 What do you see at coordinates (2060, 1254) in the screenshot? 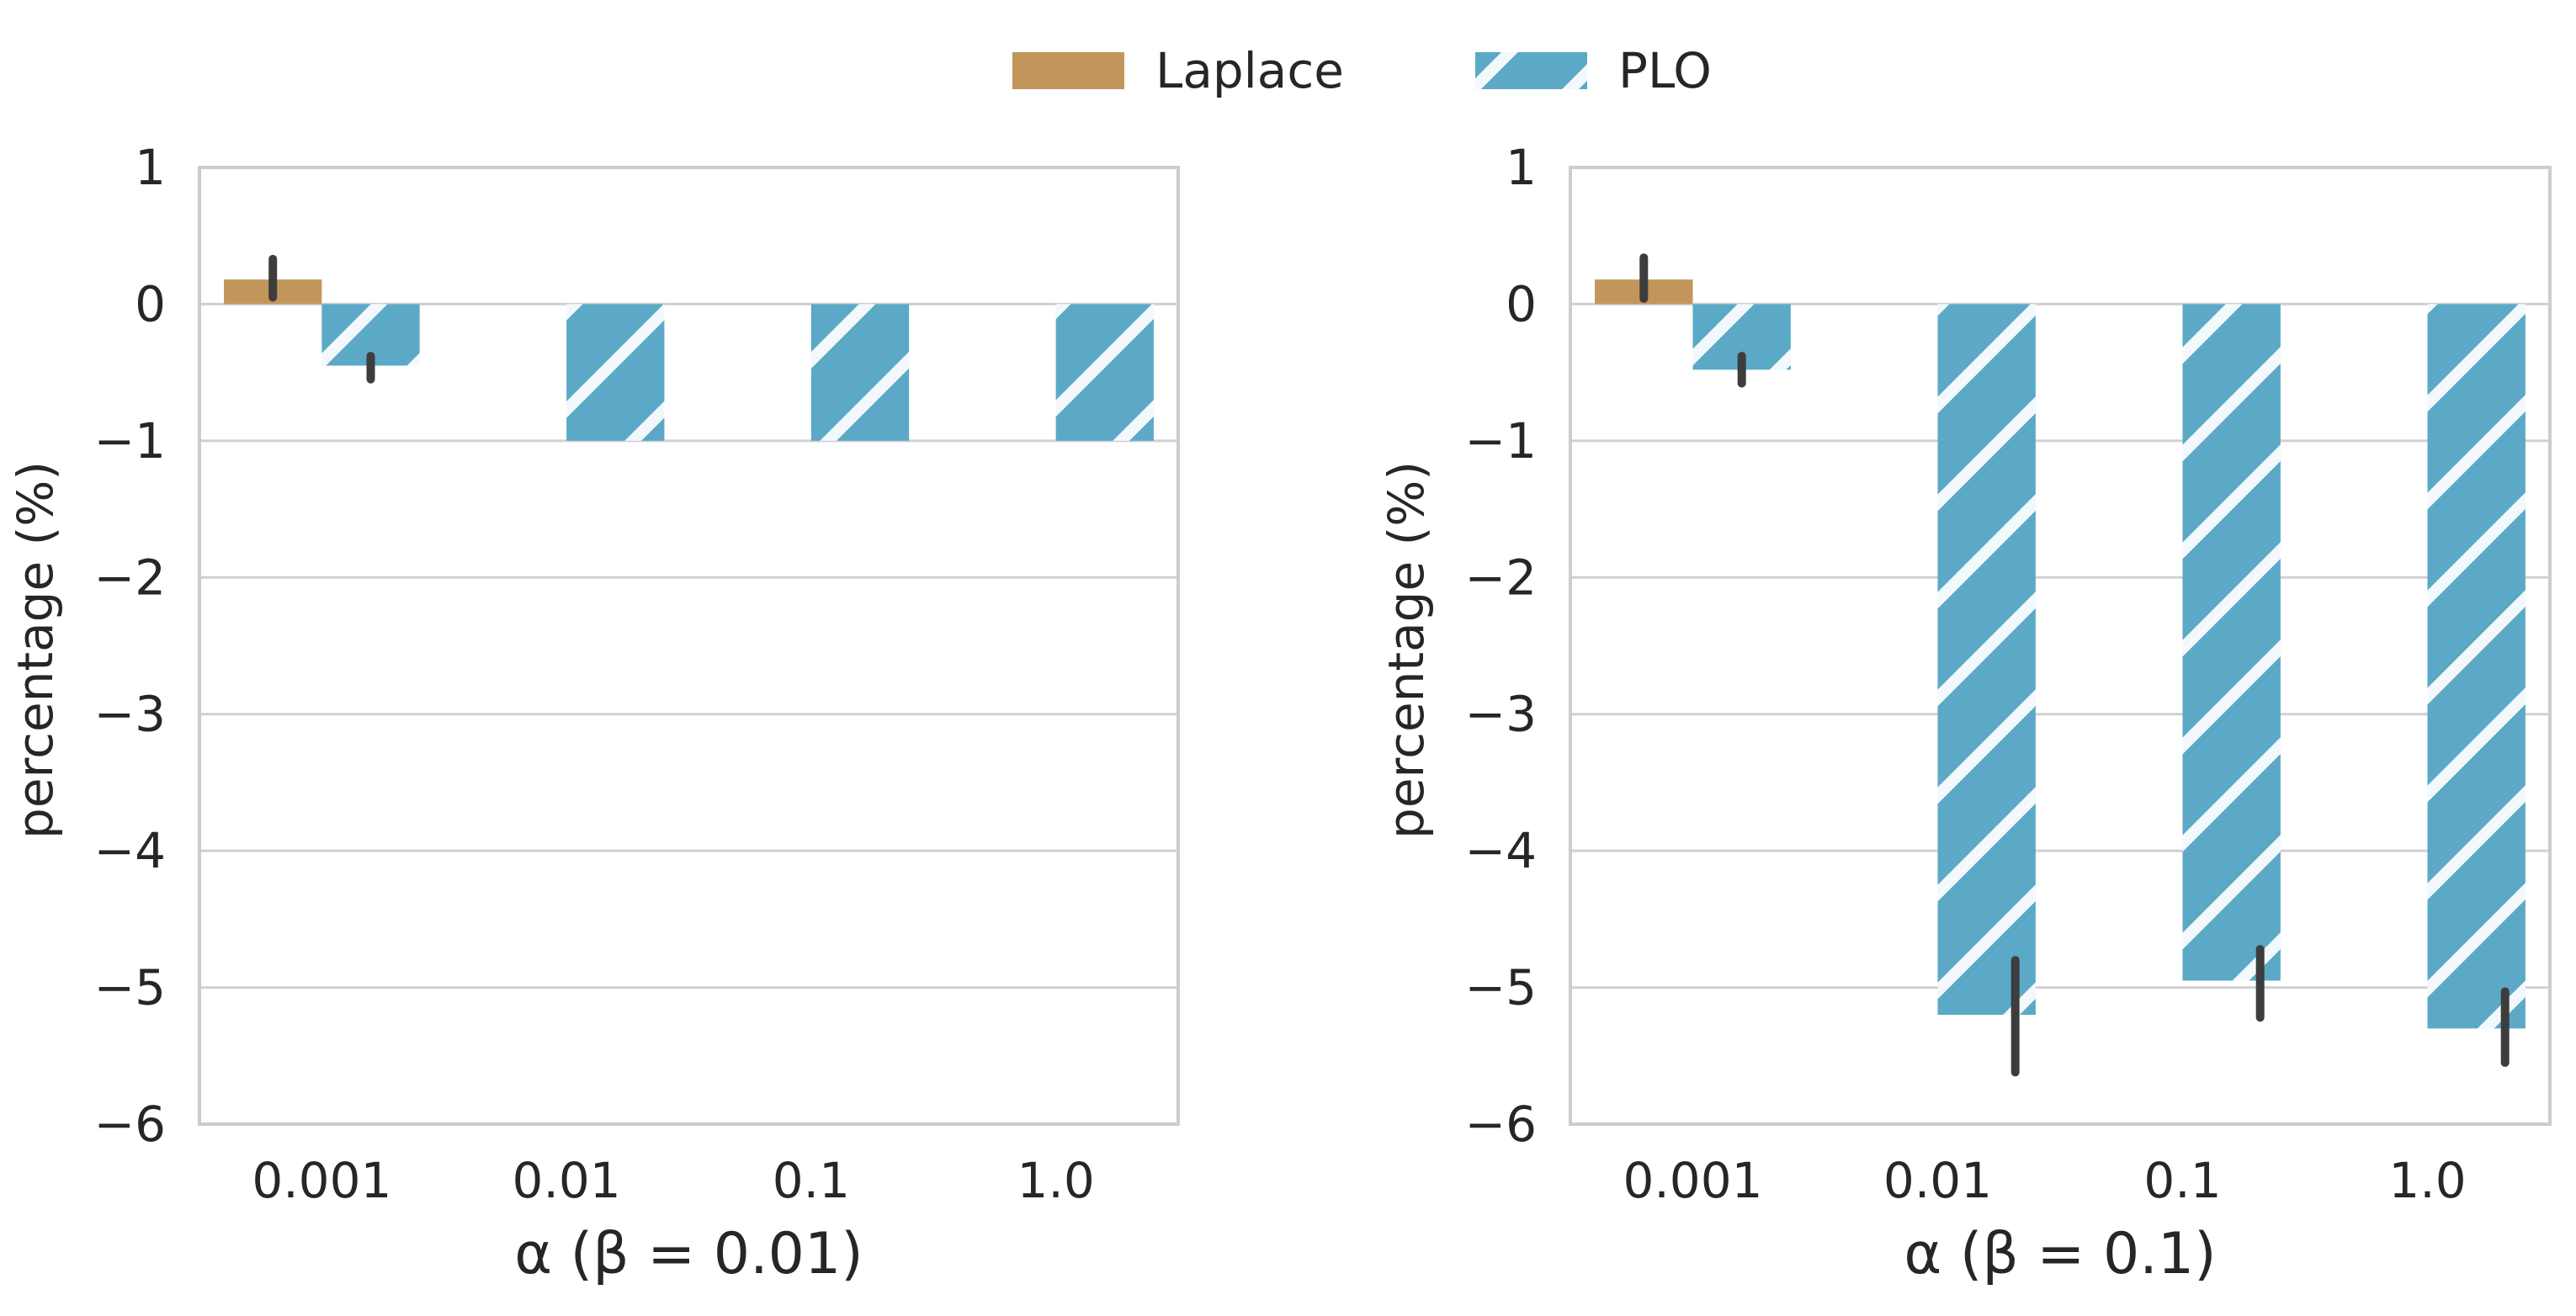
I see `x-axis-label: α (β = 0.1)` at bounding box center [2060, 1254].